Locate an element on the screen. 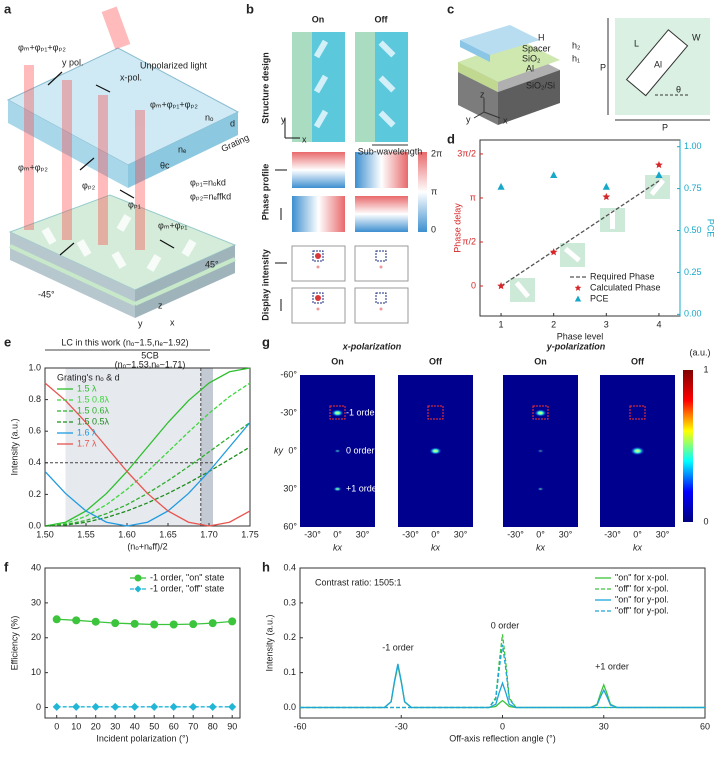  x-tick-label: 1.60 is located at coordinates (127, 534).